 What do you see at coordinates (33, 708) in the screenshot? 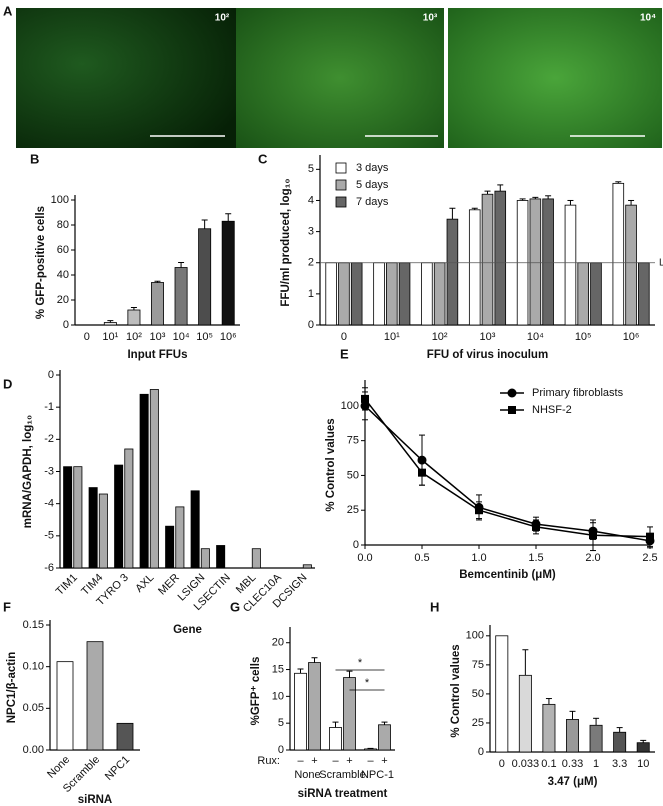
I see `y-tick-label: 0.05` at bounding box center [33, 708].